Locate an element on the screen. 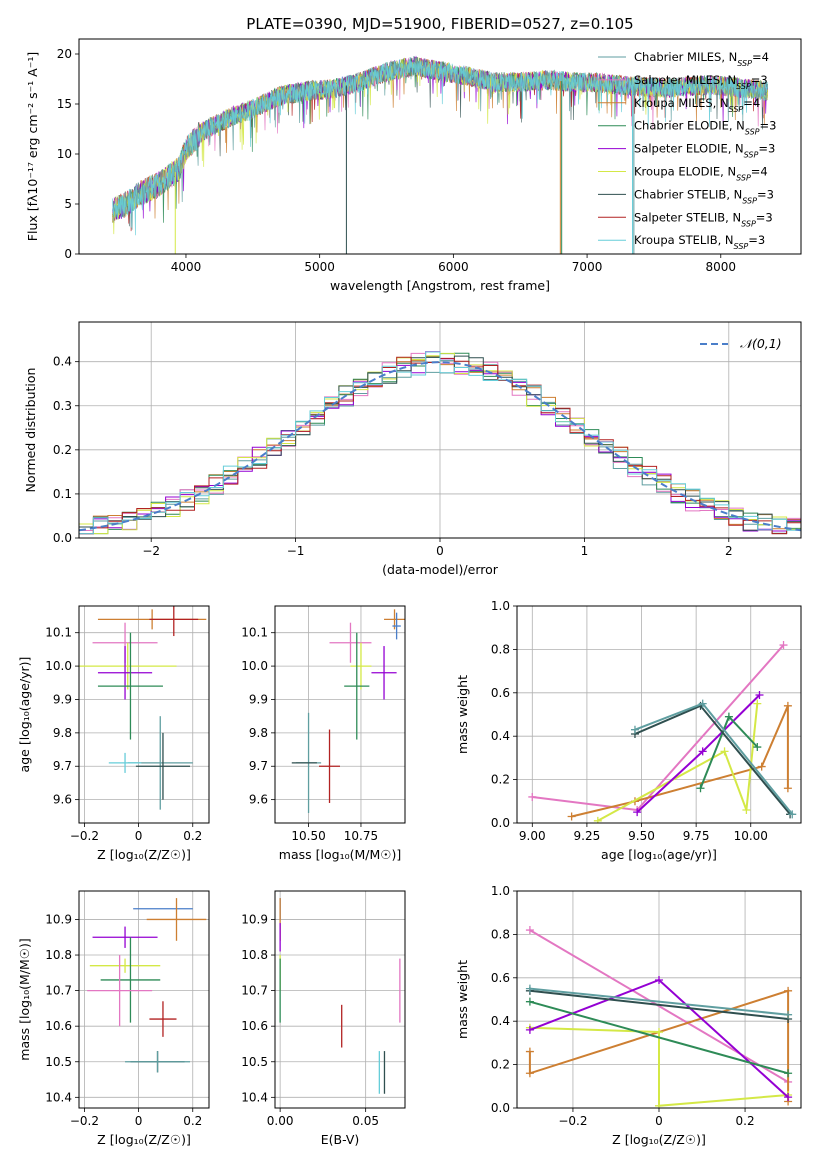 This screenshot has width=819, height=1170. y-tick-label: 0.6 is located at coordinates (500, 978).